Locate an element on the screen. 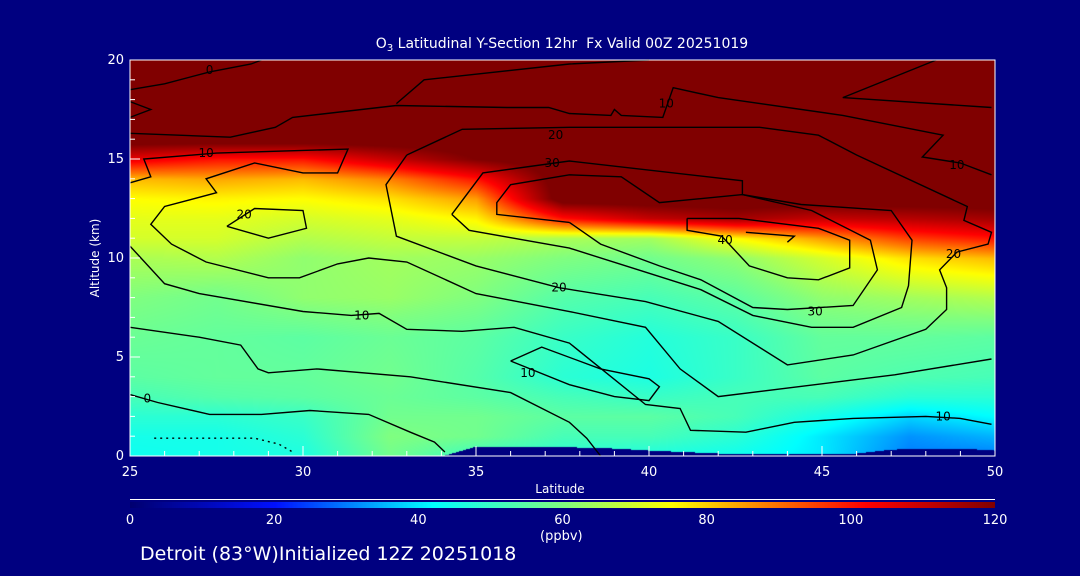 Image resolution: width=1080 pixels, height=576 pixels. y-tick-label: 0 is located at coordinates (119, 456).